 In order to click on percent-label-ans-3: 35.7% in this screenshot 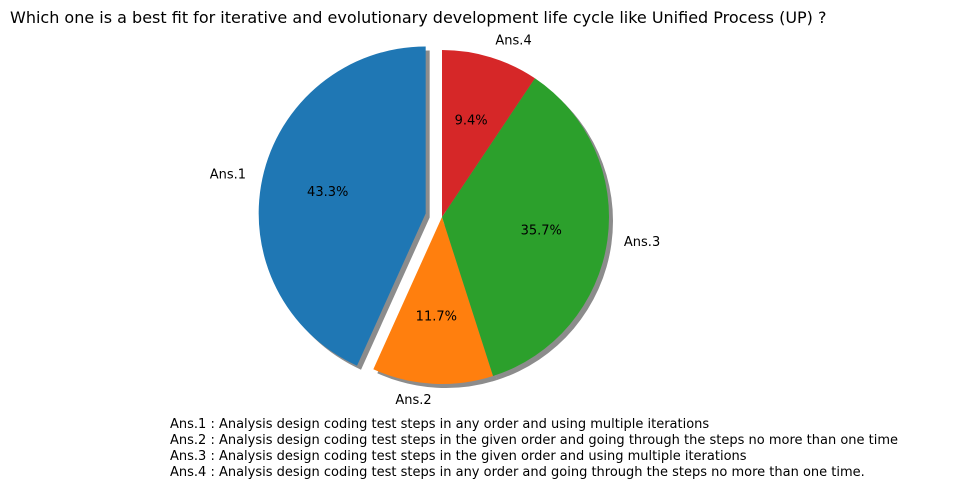, I will do `click(541, 230)`.